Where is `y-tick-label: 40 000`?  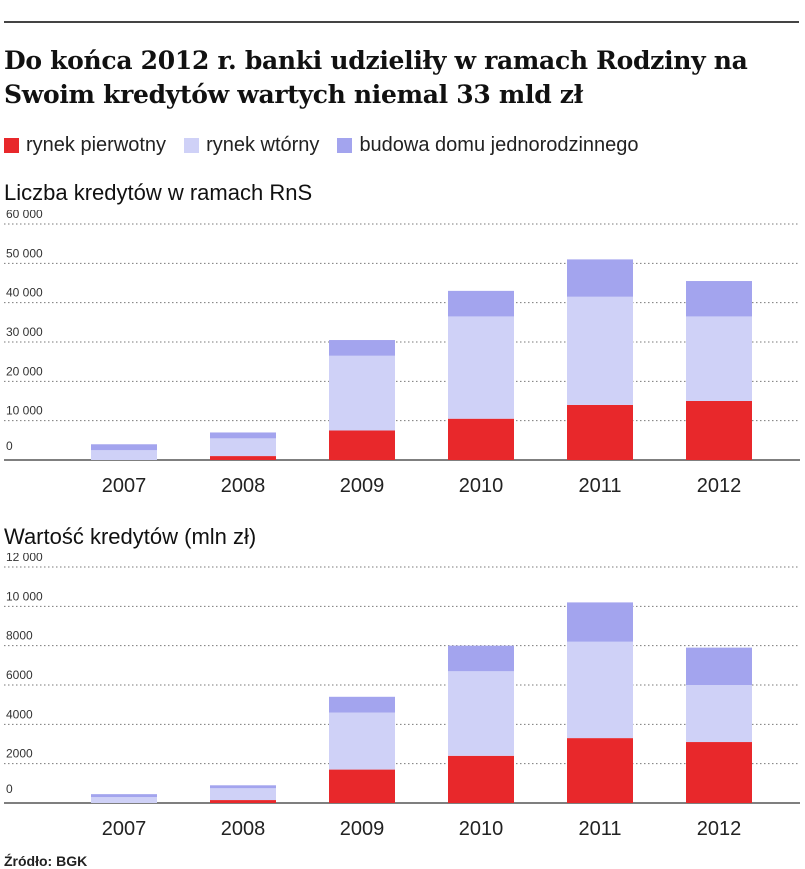
y-tick-label: 40 000 is located at coordinates (24, 293).